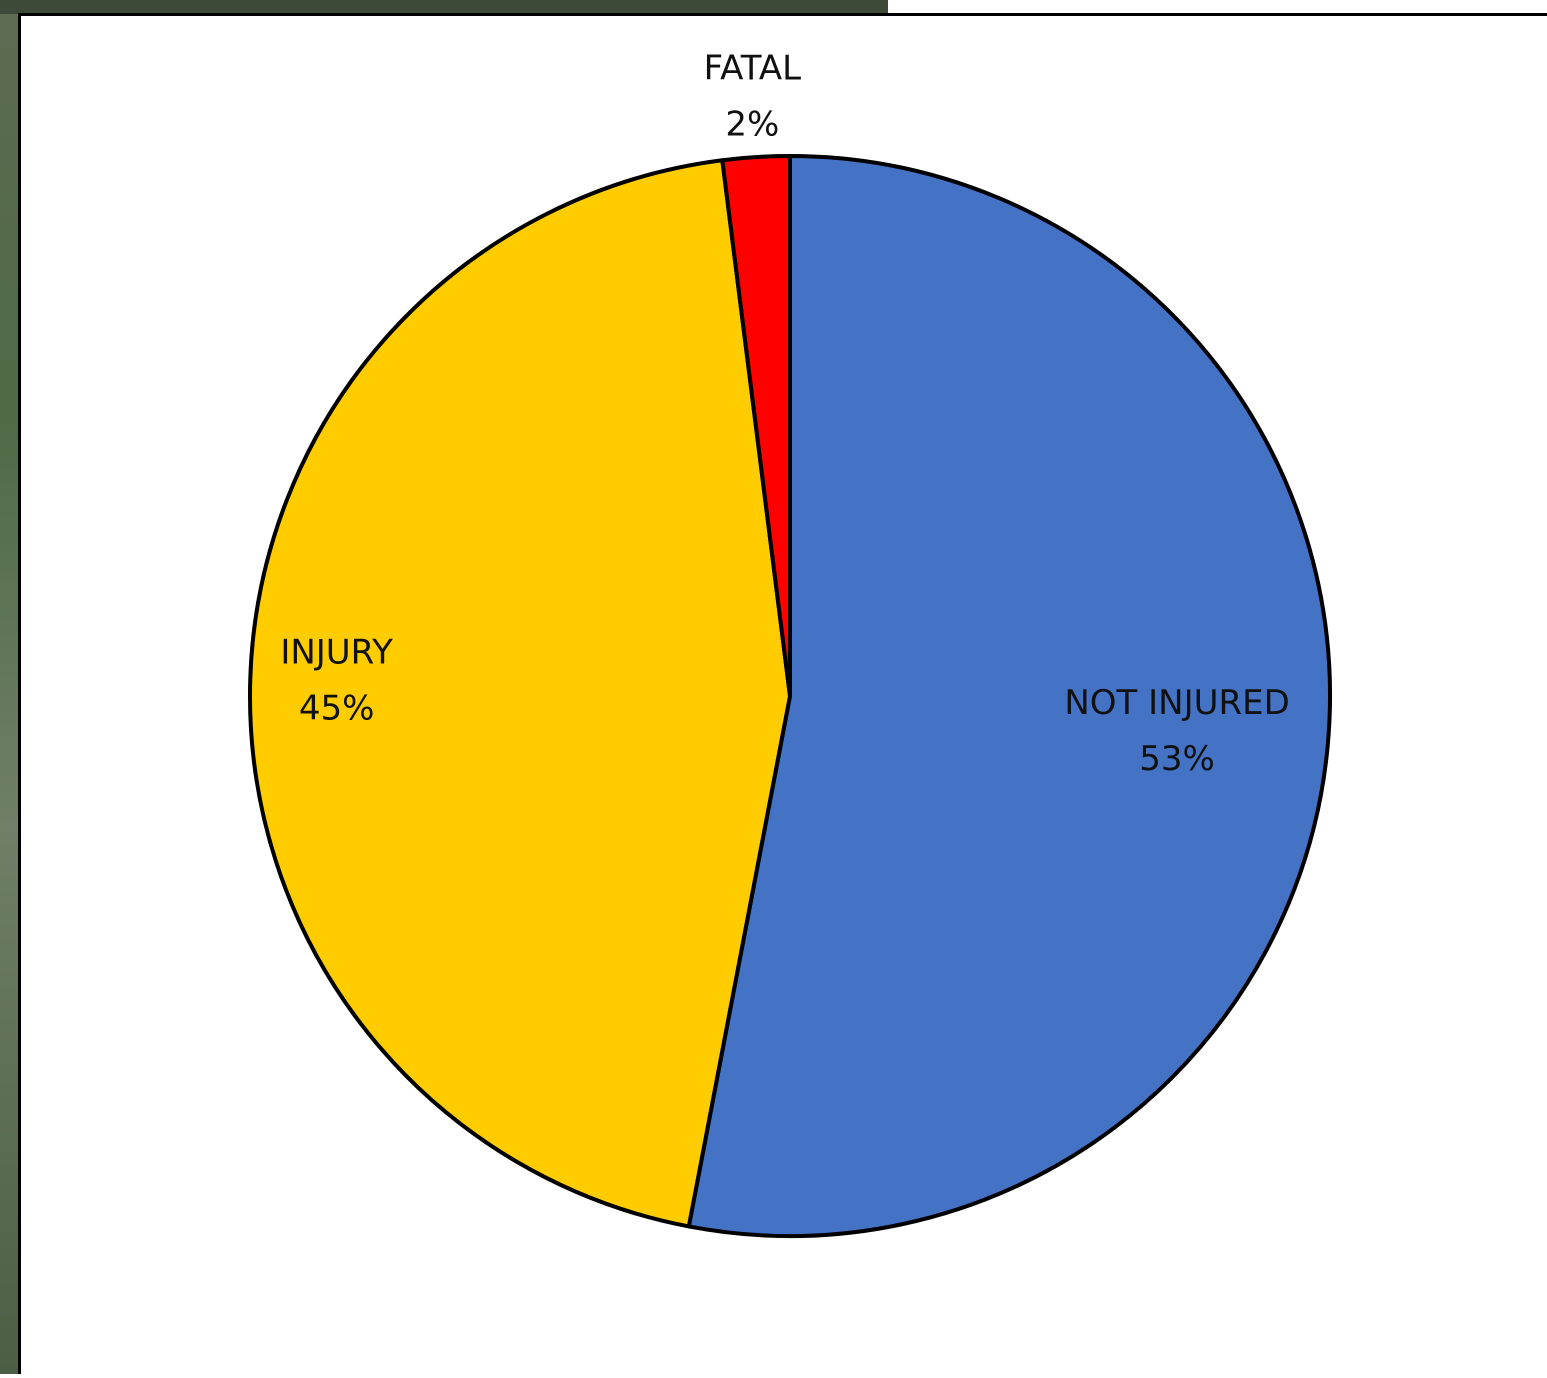  Describe the element at coordinates (444, 7) in the screenshot. I see `map-strip-top` at that location.